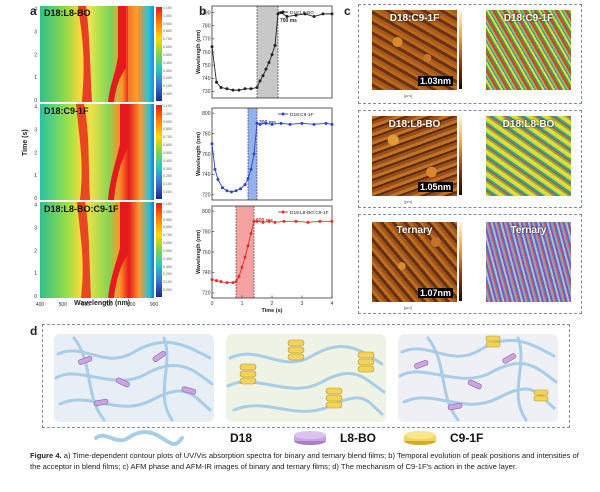  I want to click on colorbar-tick: 0.000, so click(167, 290).